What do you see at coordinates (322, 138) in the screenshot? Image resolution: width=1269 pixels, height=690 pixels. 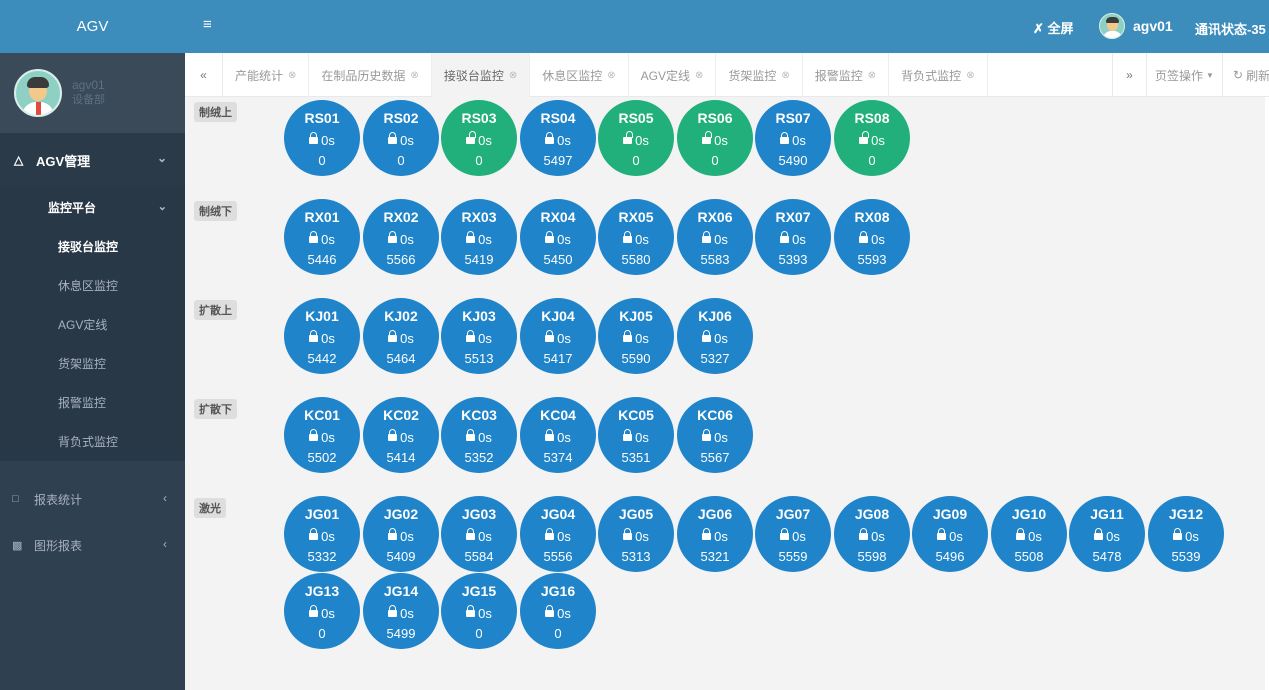 I see `station-node: RS01 0s 0` at bounding box center [322, 138].